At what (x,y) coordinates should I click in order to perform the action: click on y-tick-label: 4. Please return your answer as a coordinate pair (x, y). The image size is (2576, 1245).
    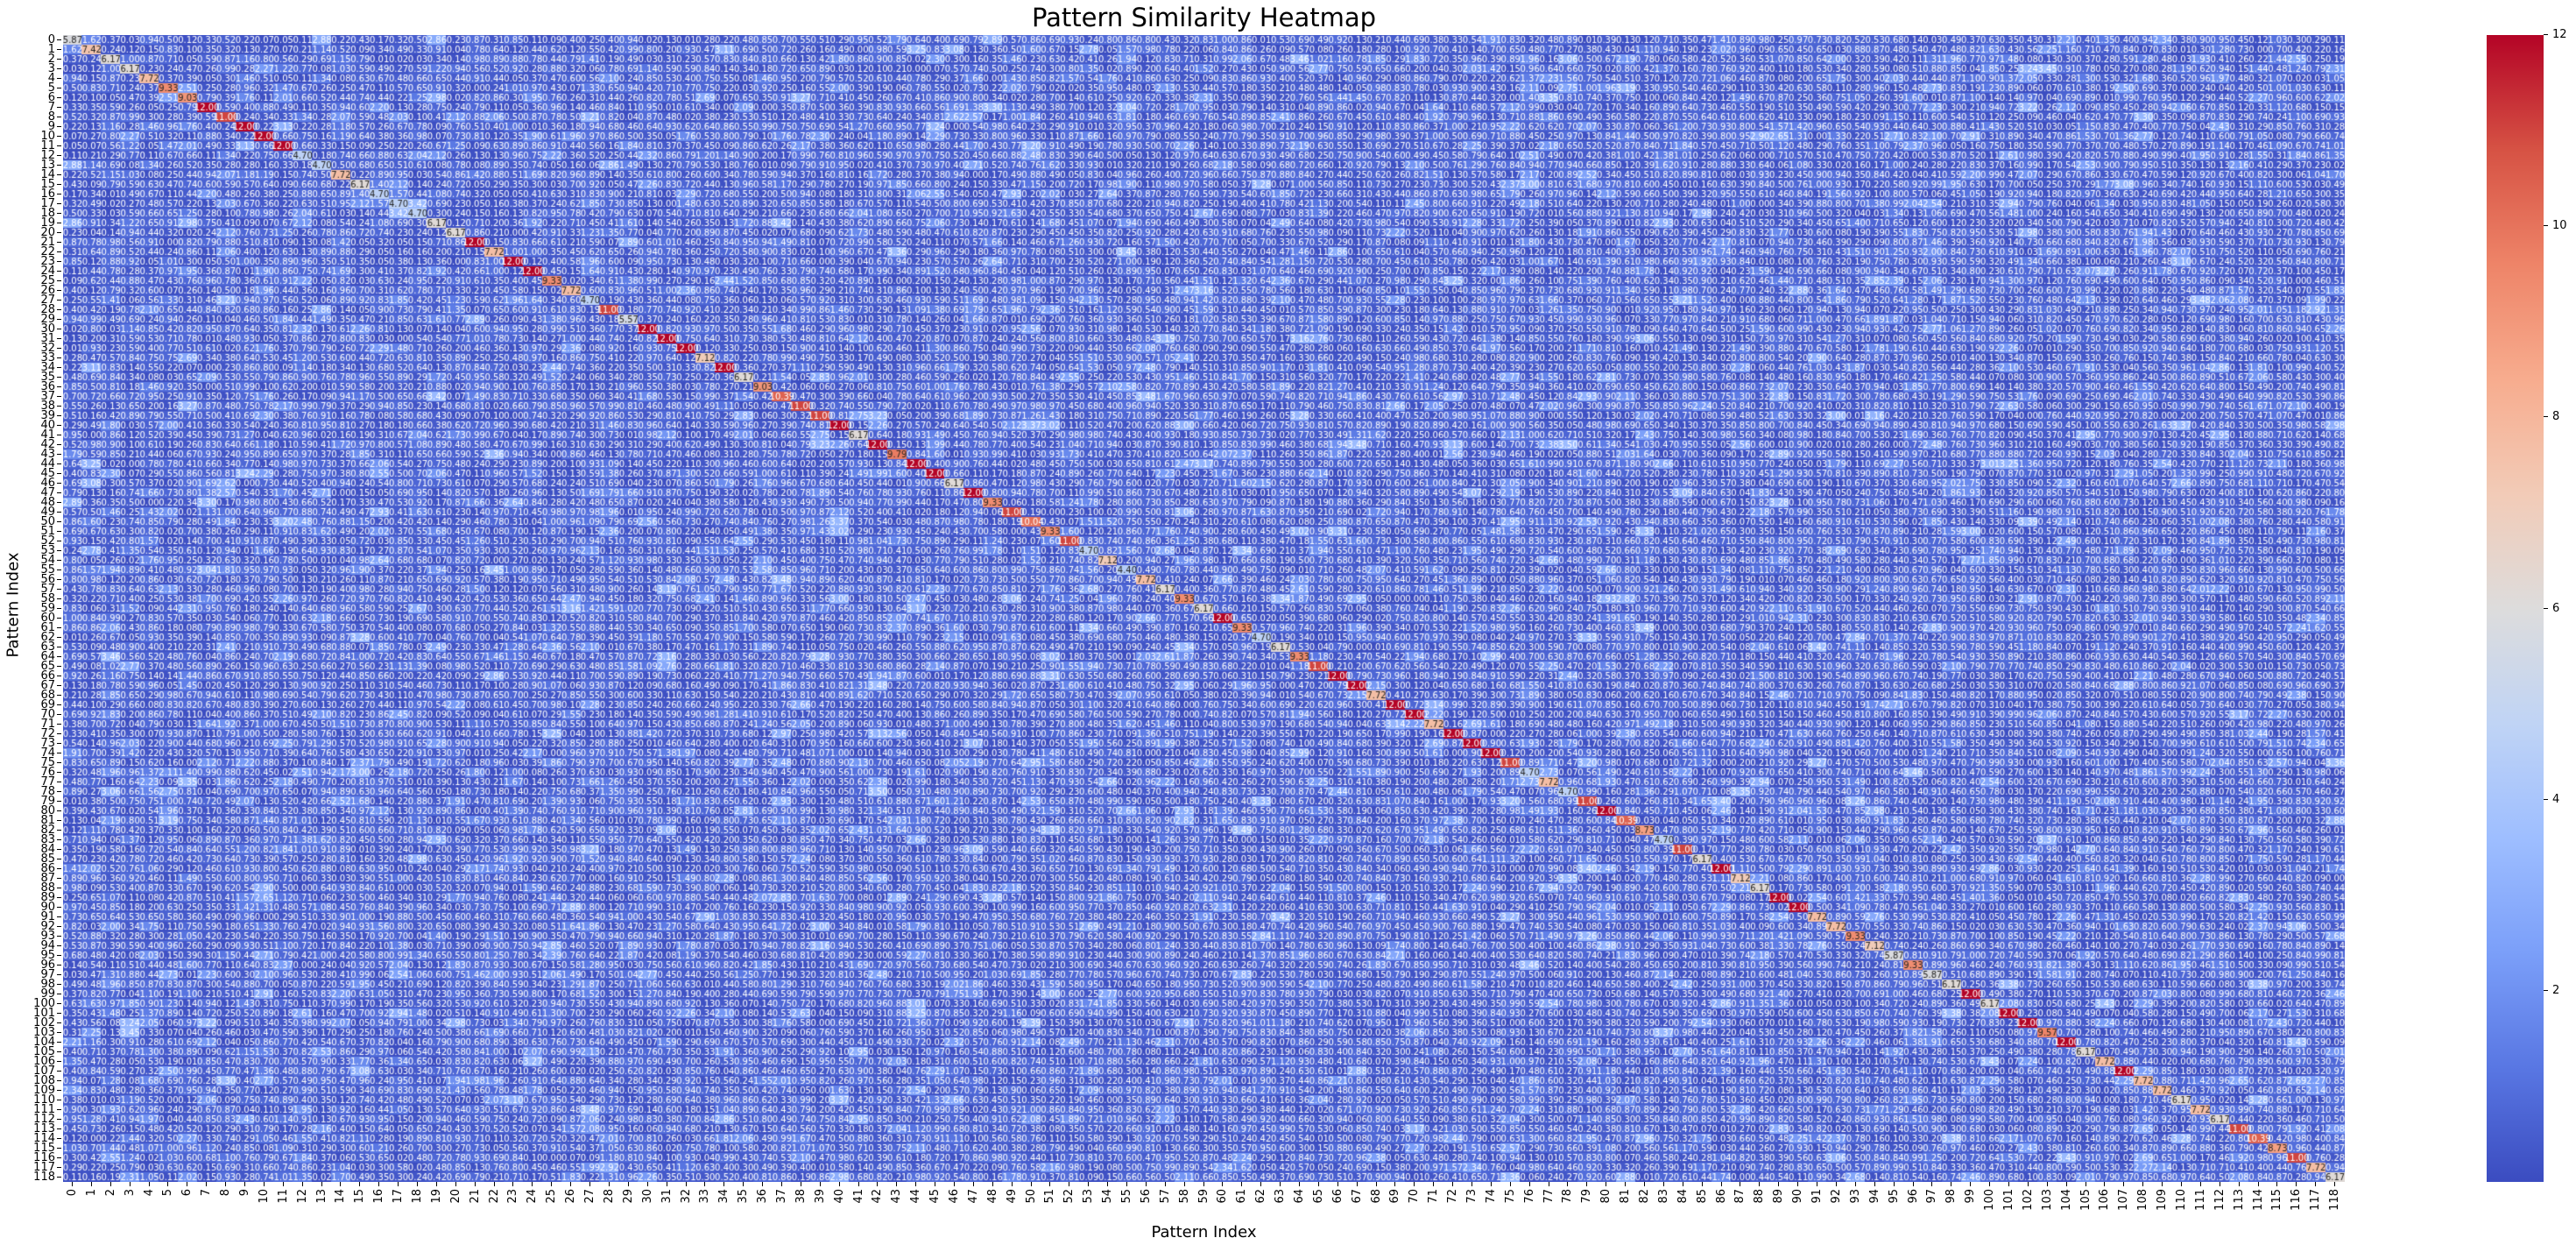
    Looking at the image, I should click on (54, 78).